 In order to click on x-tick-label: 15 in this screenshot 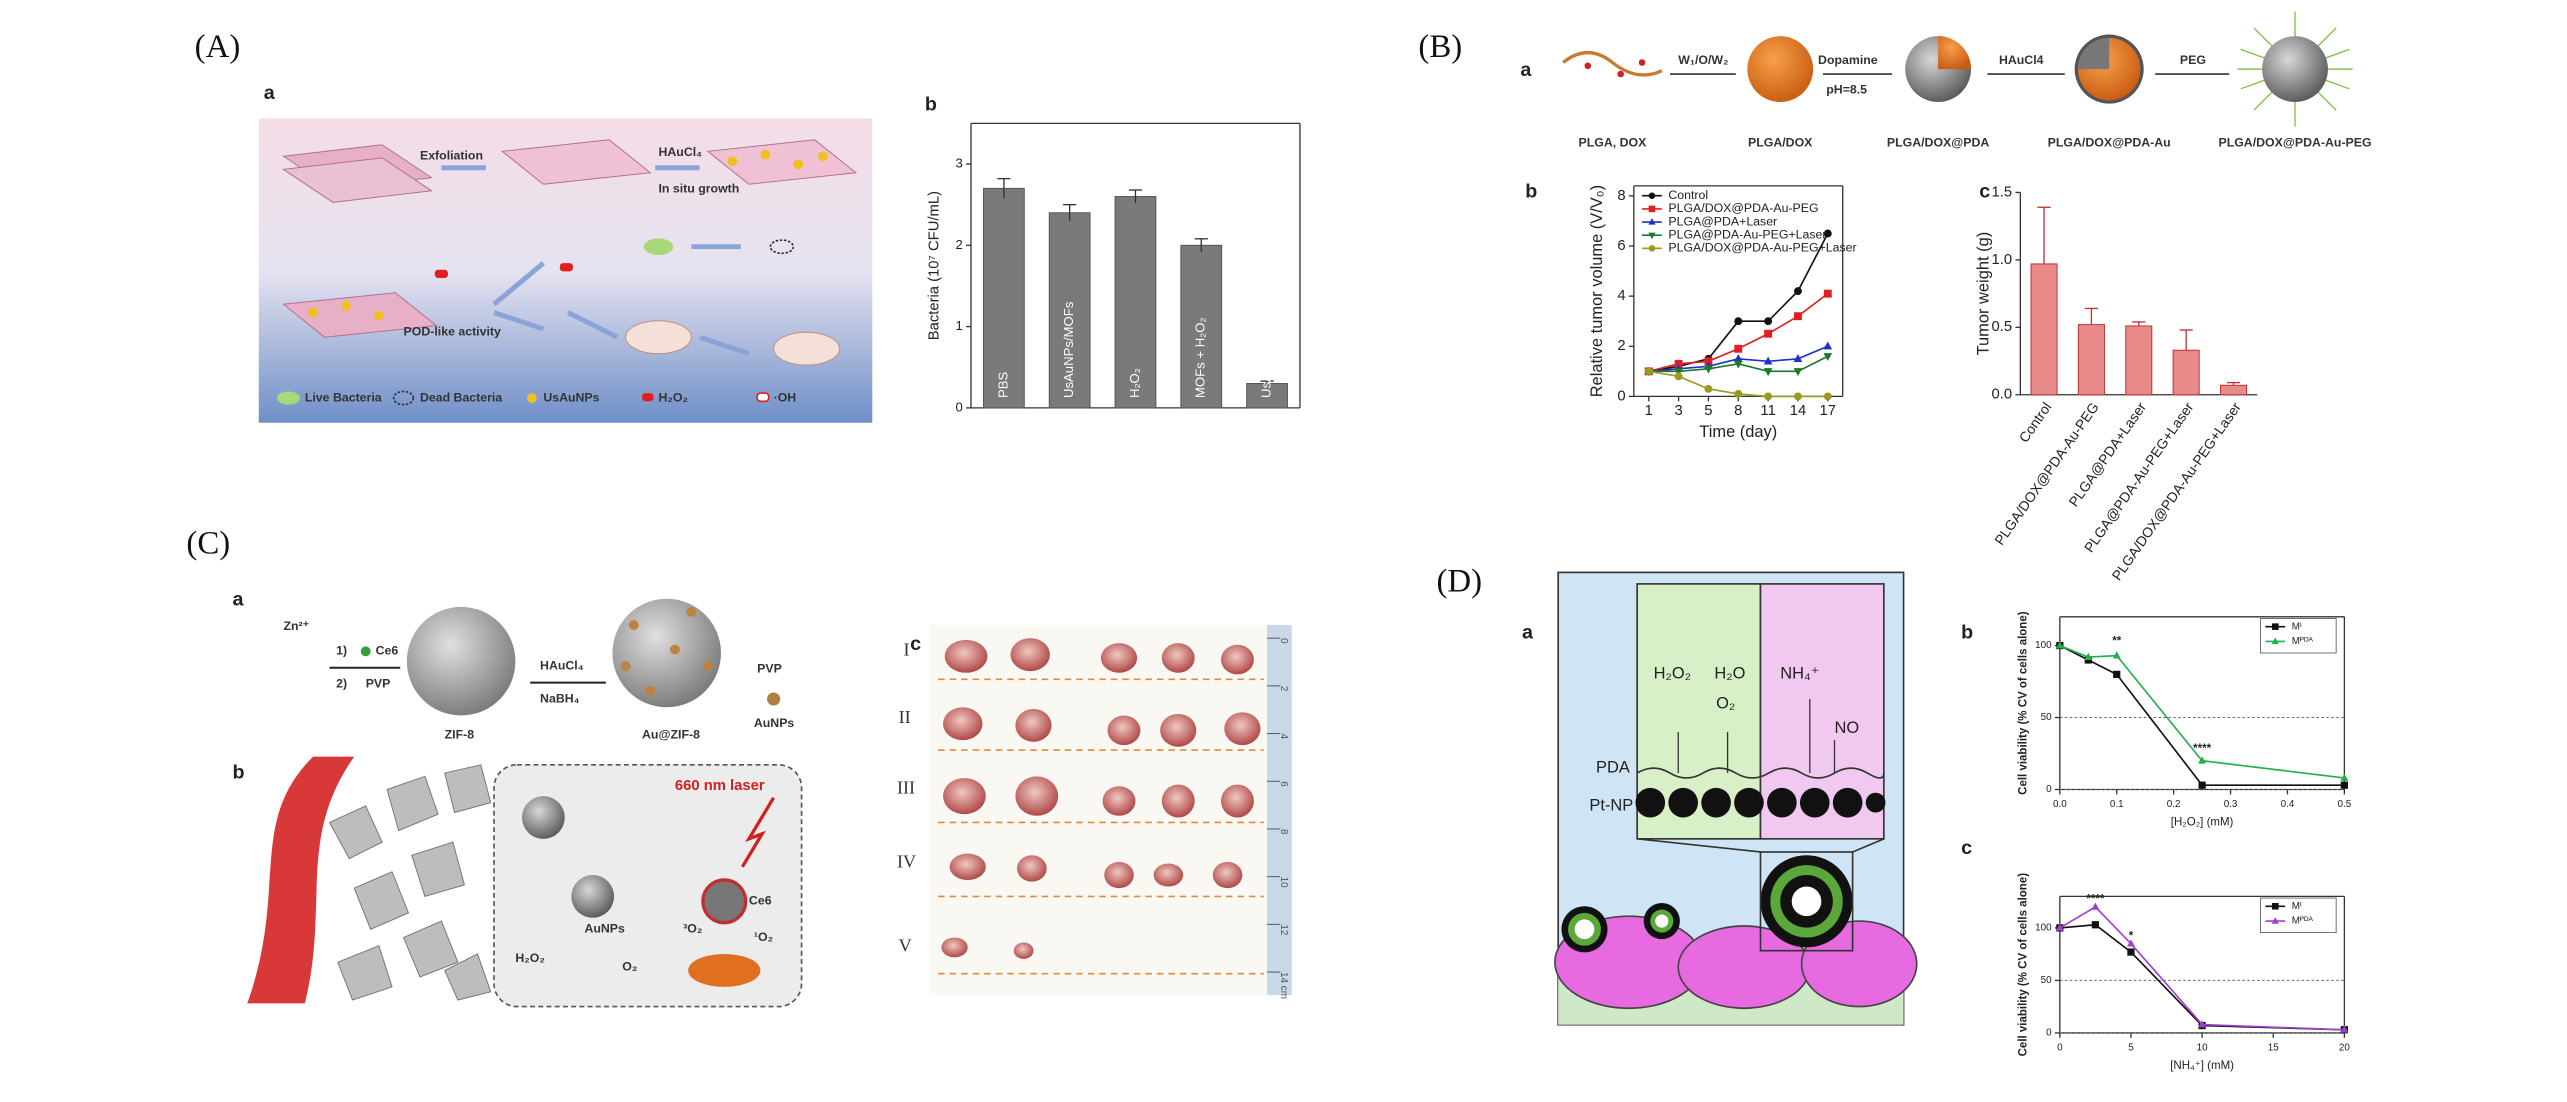, I will do `click(2273, 1047)`.